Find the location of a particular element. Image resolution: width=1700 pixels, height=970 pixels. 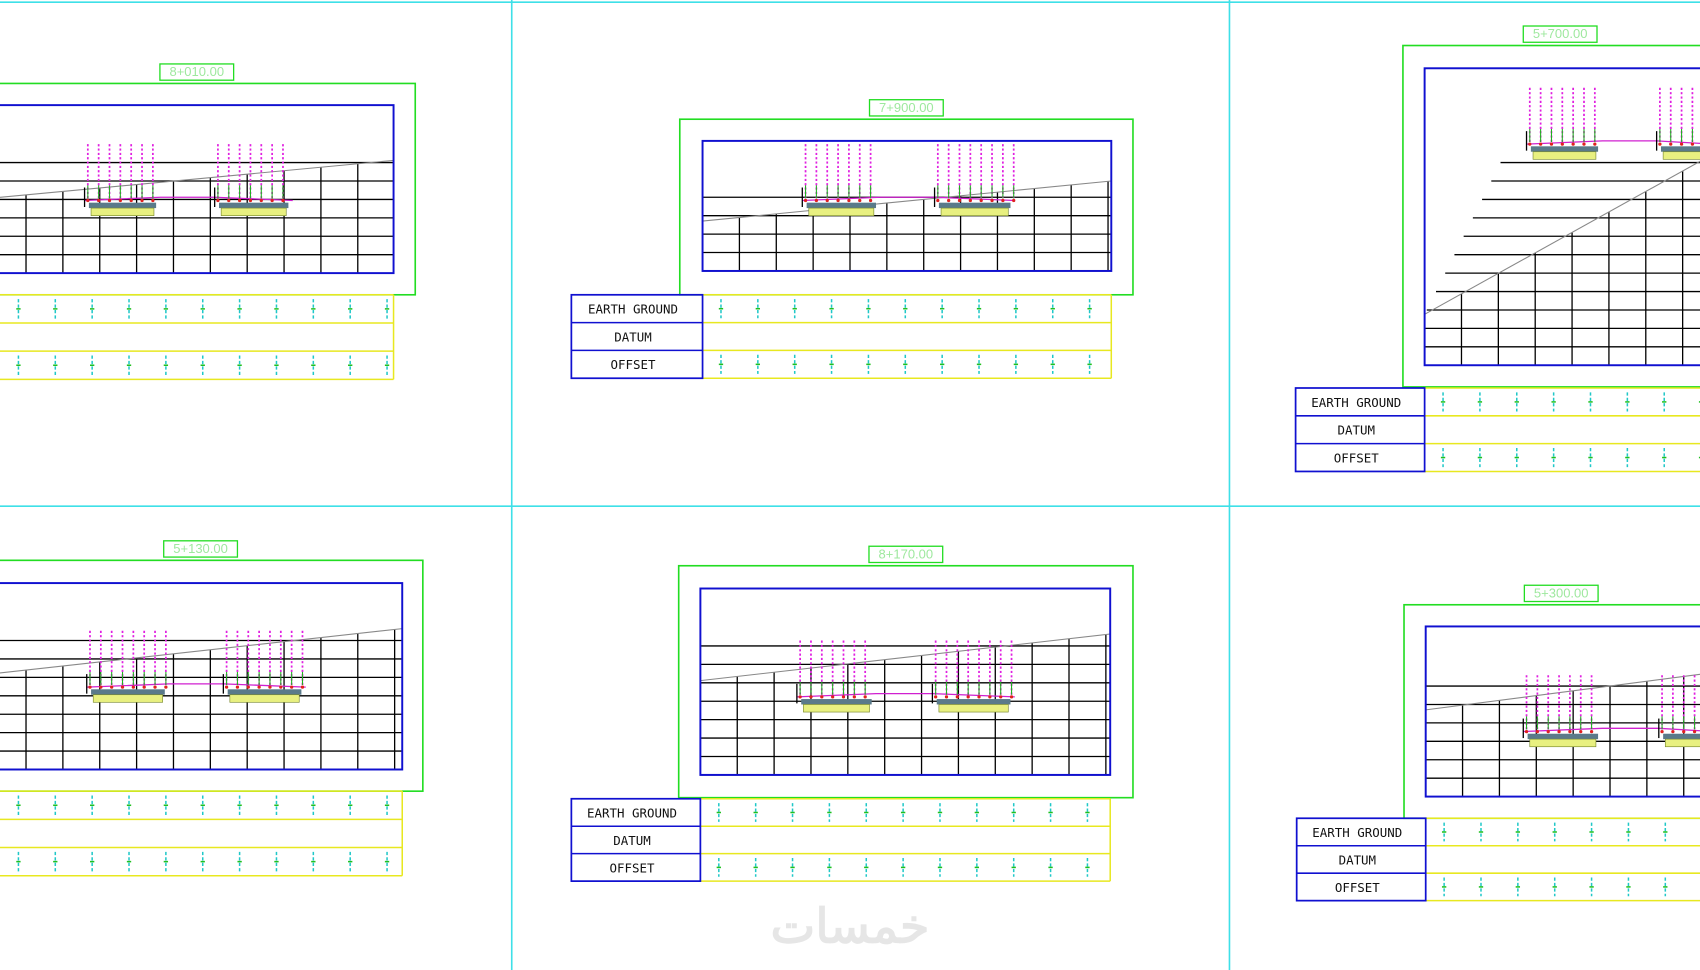

cross-section: 5+130.00 is located at coordinates (212, 708).